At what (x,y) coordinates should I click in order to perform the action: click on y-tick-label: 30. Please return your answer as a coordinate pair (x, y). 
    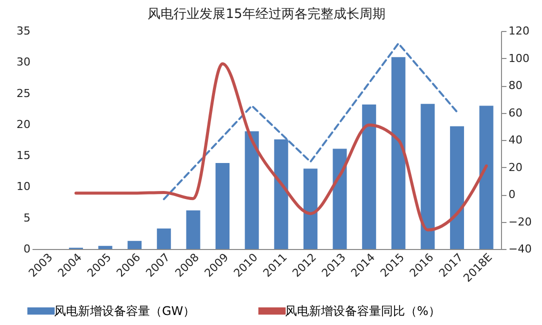
    Looking at the image, I should click on (23, 62).